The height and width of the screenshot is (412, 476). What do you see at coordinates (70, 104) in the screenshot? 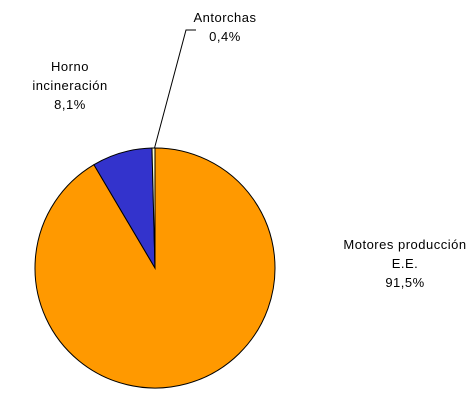
I see `value-label: 8,1%` at bounding box center [70, 104].